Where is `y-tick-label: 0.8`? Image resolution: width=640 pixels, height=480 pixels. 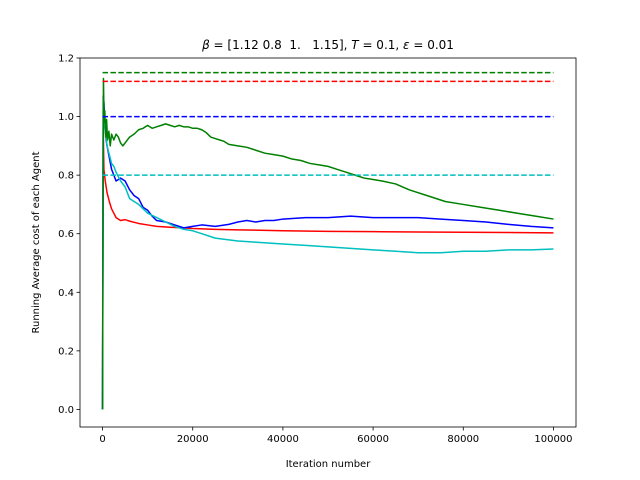
y-tick-label: 0.8 is located at coordinates (66, 176).